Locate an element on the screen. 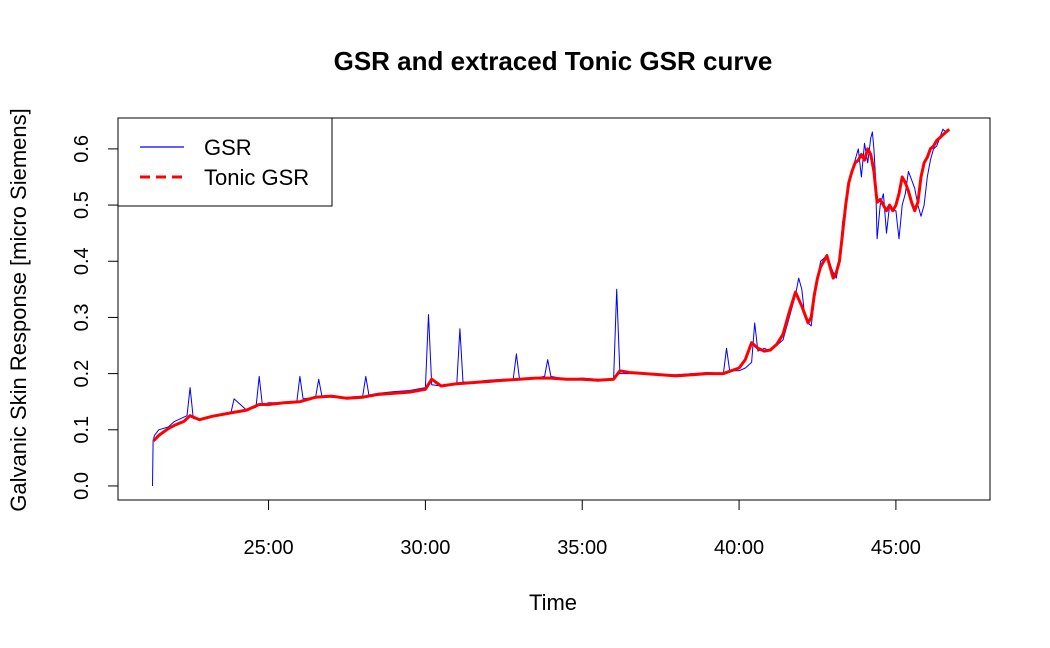  x-axis-label: Time is located at coordinates (553, 602).